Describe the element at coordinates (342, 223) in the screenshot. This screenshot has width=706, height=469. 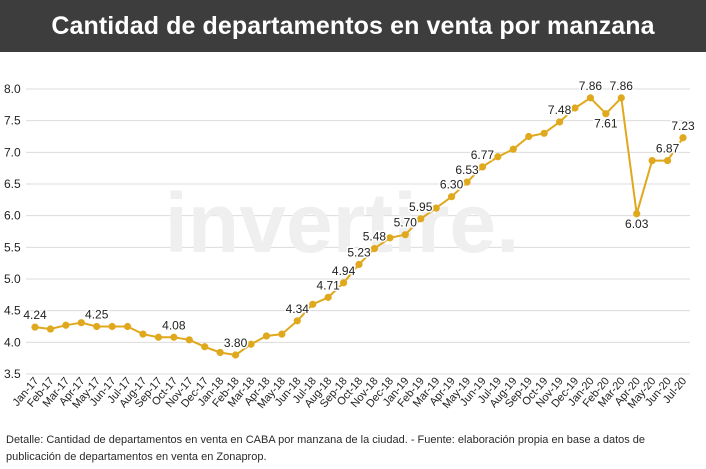
I see `watermark-text: invertire.` at that location.